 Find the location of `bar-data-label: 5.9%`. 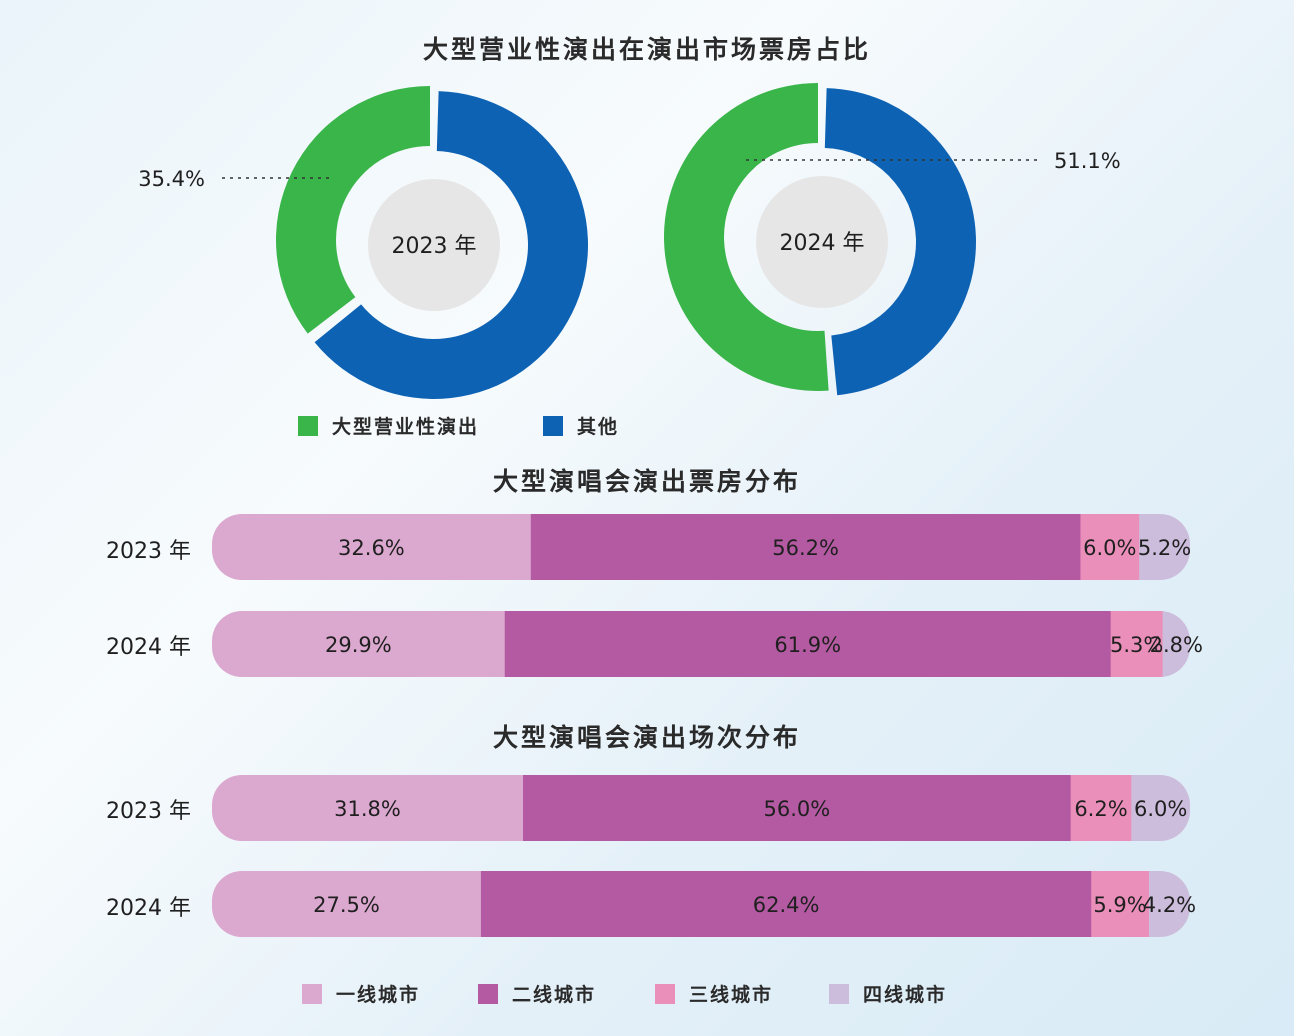

bar-data-label: 5.9% is located at coordinates (1119, 905).